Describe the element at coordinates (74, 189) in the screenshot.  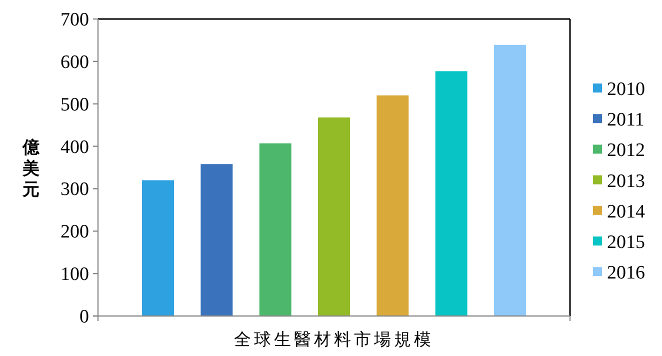
I see `y-tick-label: 300` at that location.